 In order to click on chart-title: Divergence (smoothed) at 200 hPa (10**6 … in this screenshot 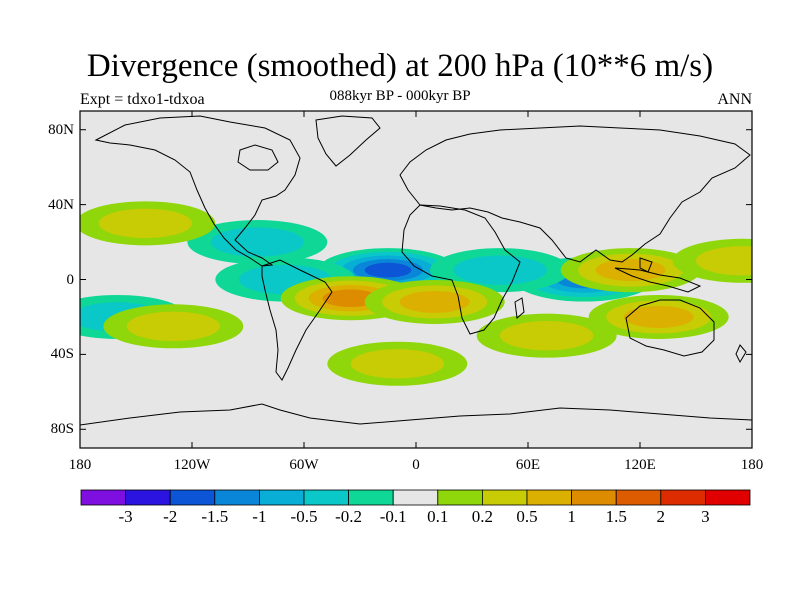, I will do `click(400, 66)`.